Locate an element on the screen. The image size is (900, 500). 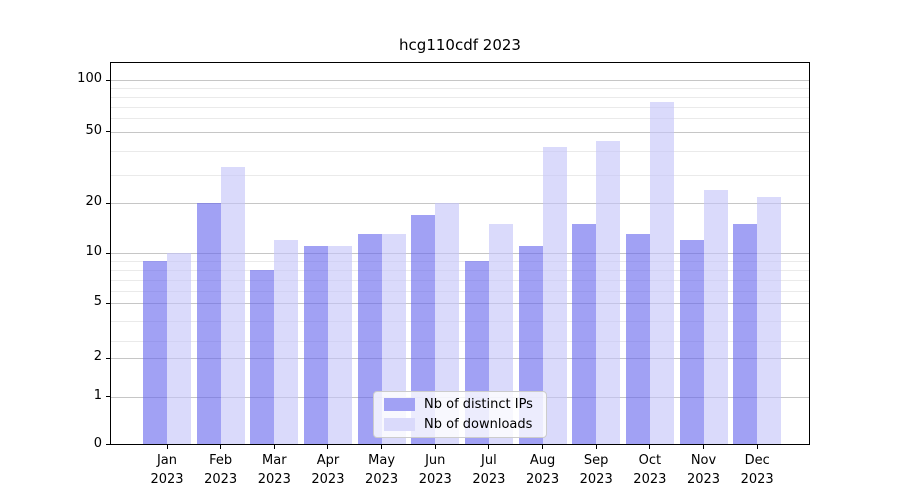
legend-label-downloads: Nb of downloads is located at coordinates (478, 424).